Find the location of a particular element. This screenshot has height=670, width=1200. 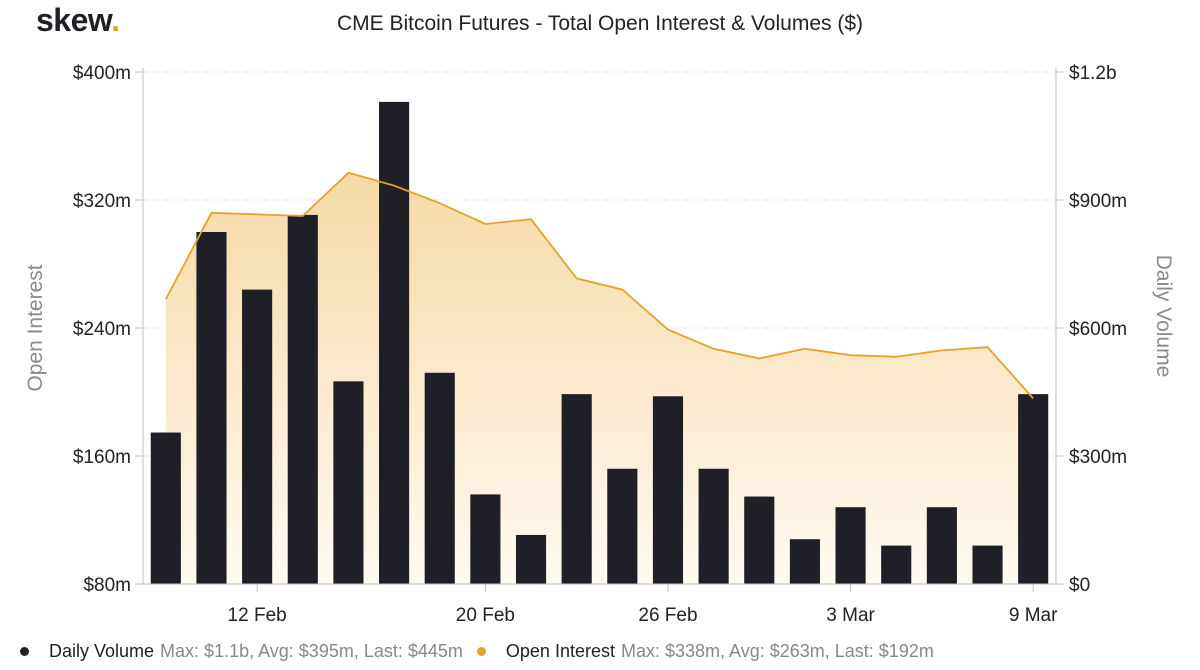

brand-logo: skew. is located at coordinates (78, 20).